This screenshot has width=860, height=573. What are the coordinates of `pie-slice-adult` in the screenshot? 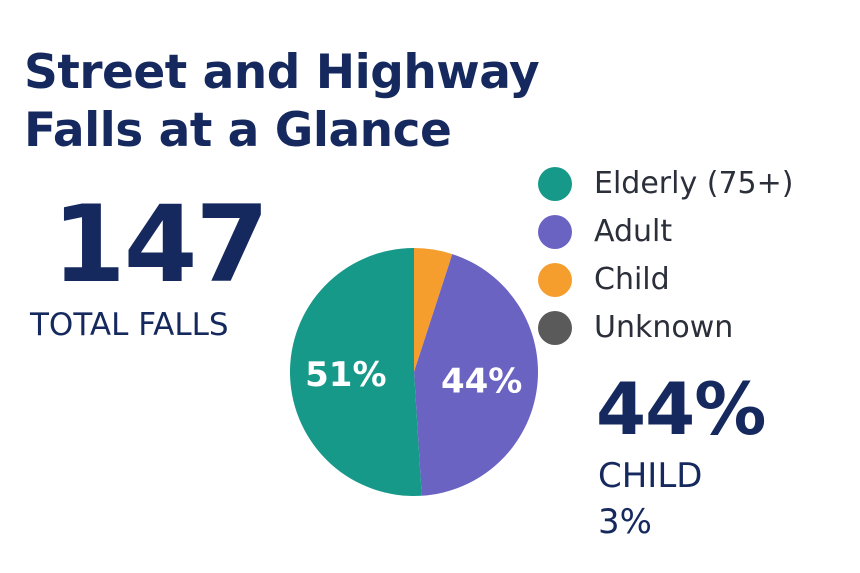 It's located at (476, 375).